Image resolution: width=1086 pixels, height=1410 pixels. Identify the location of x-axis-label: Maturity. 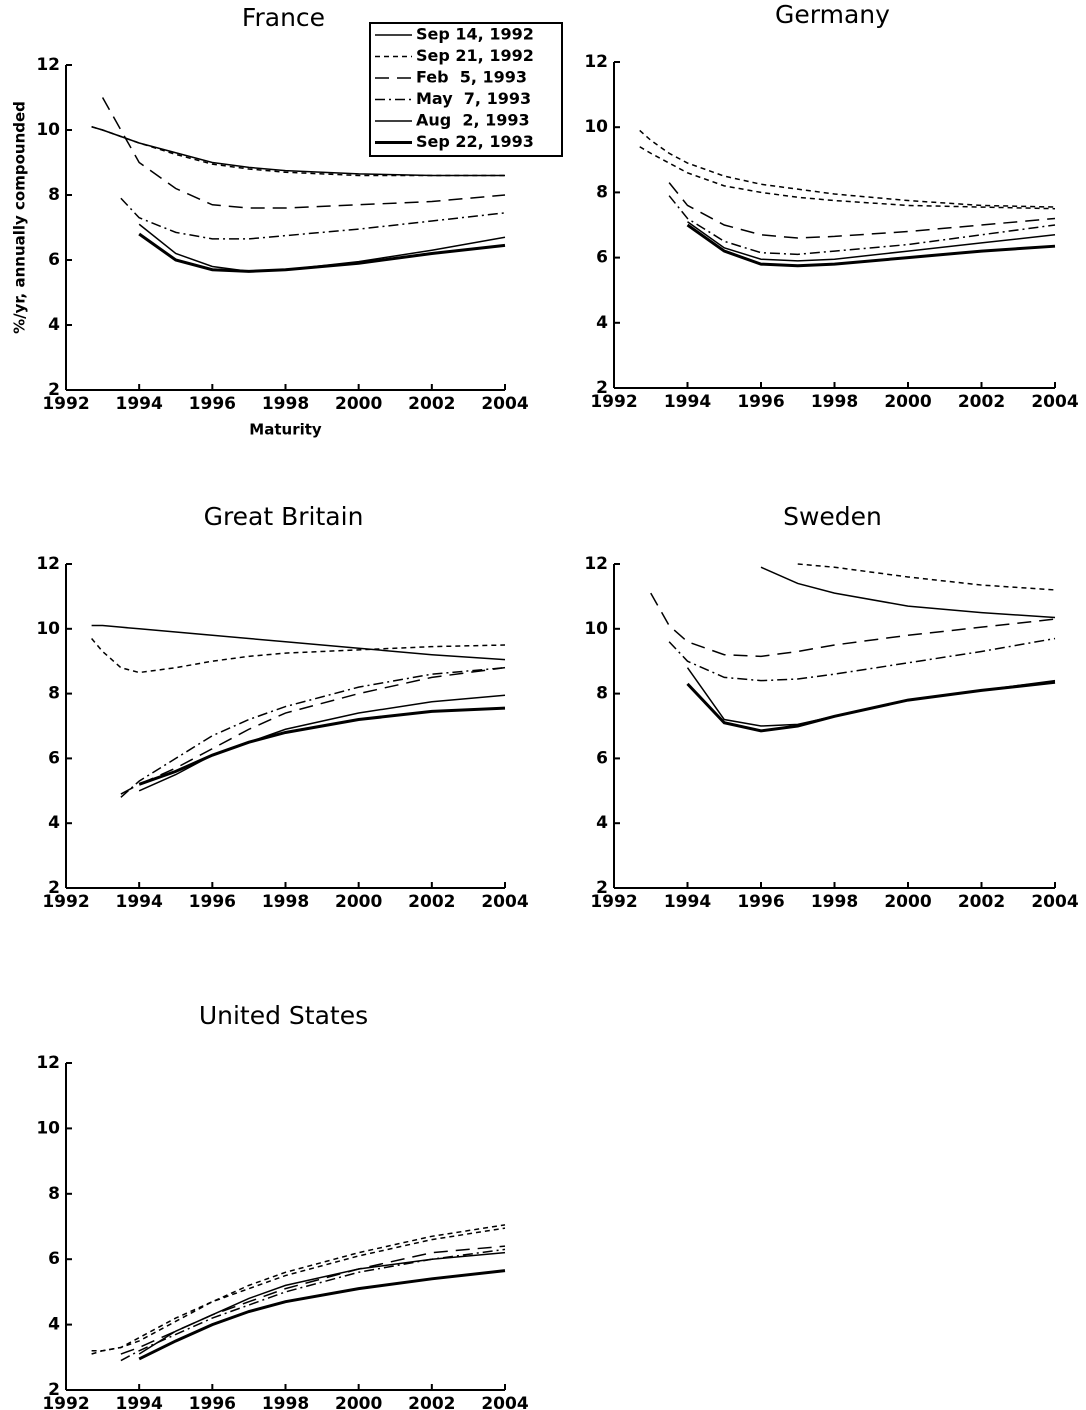
(285, 430).